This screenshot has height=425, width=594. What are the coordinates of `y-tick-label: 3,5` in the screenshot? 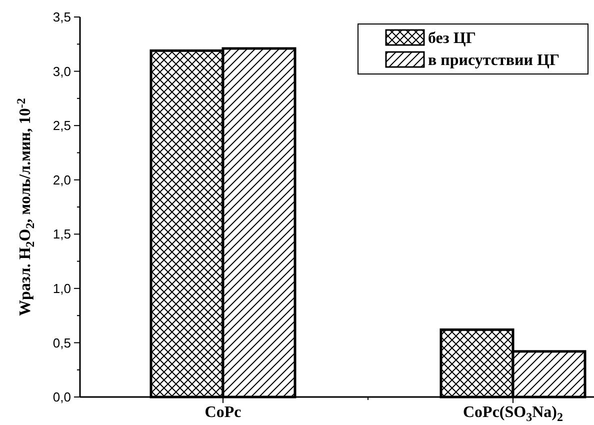 It's located at (61, 17).